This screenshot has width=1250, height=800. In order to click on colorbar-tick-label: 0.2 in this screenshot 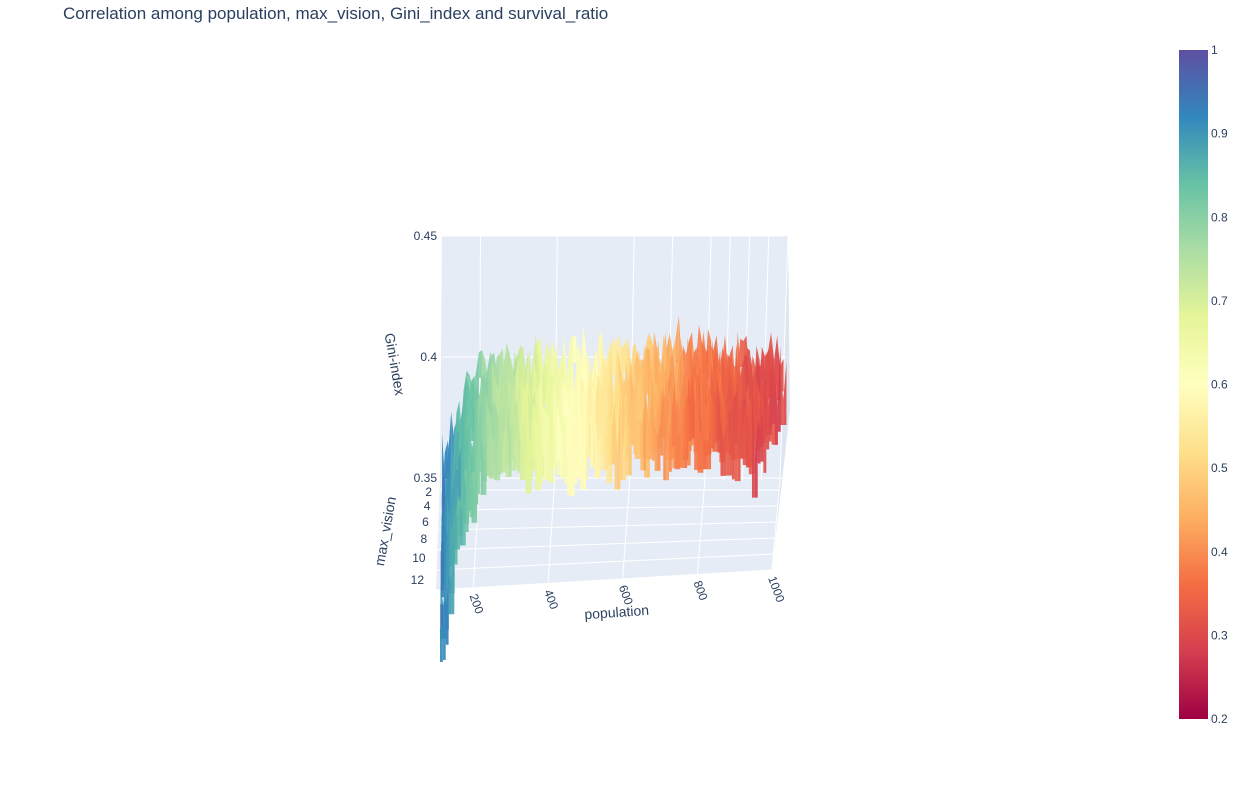, I will do `click(1219, 719)`.